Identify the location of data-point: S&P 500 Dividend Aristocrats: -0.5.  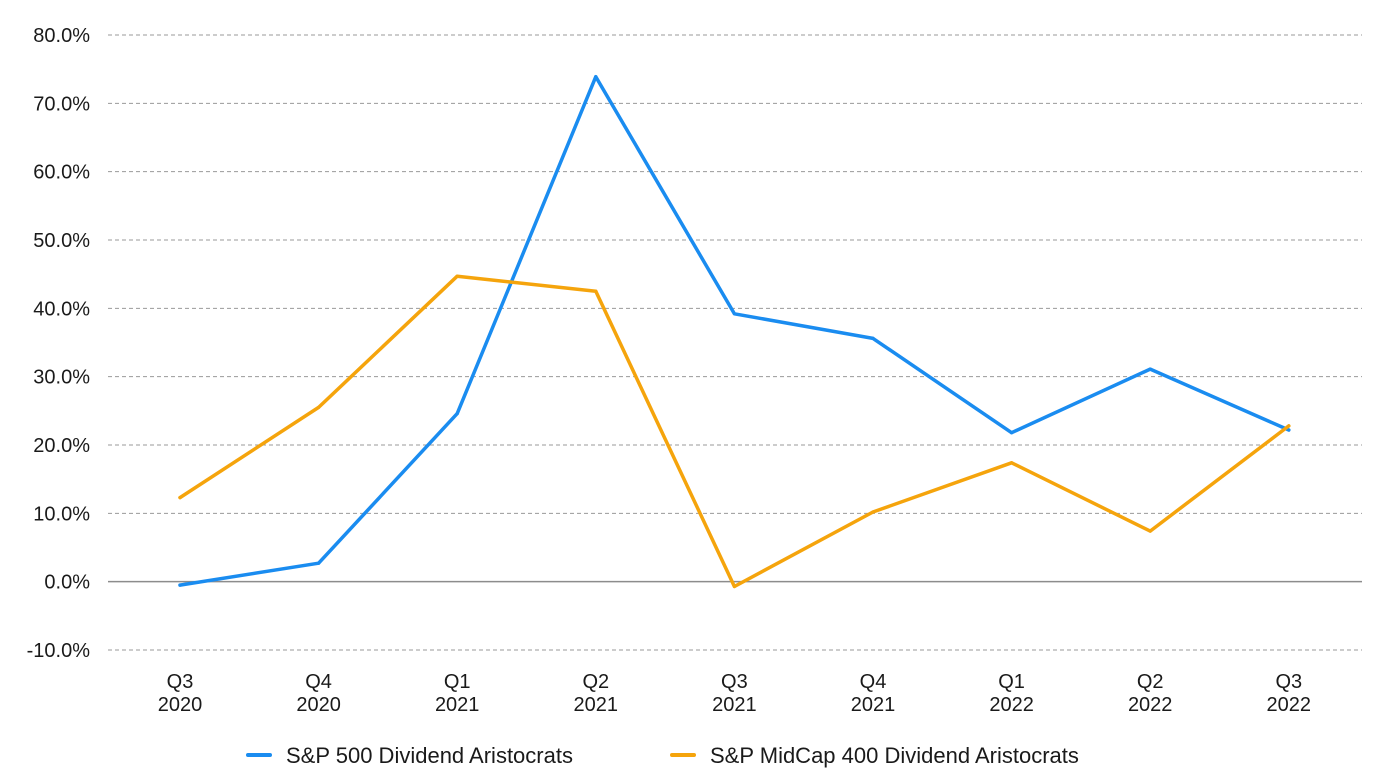
(180, 585).